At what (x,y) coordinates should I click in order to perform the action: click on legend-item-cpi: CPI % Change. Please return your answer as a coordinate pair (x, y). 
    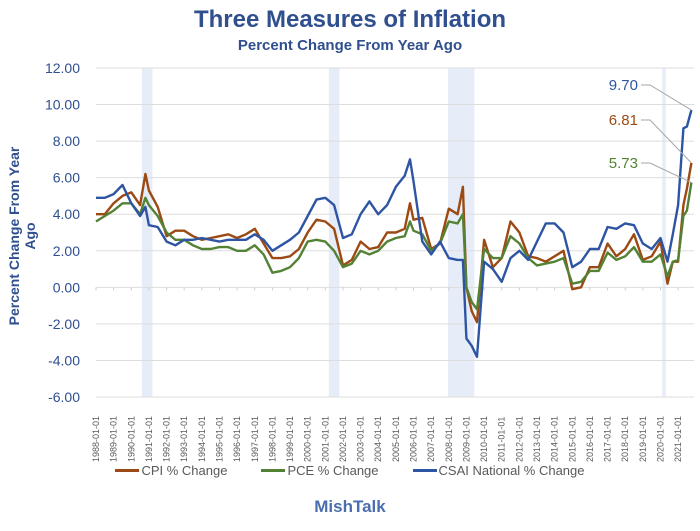
    Looking at the image, I should click on (171, 470).